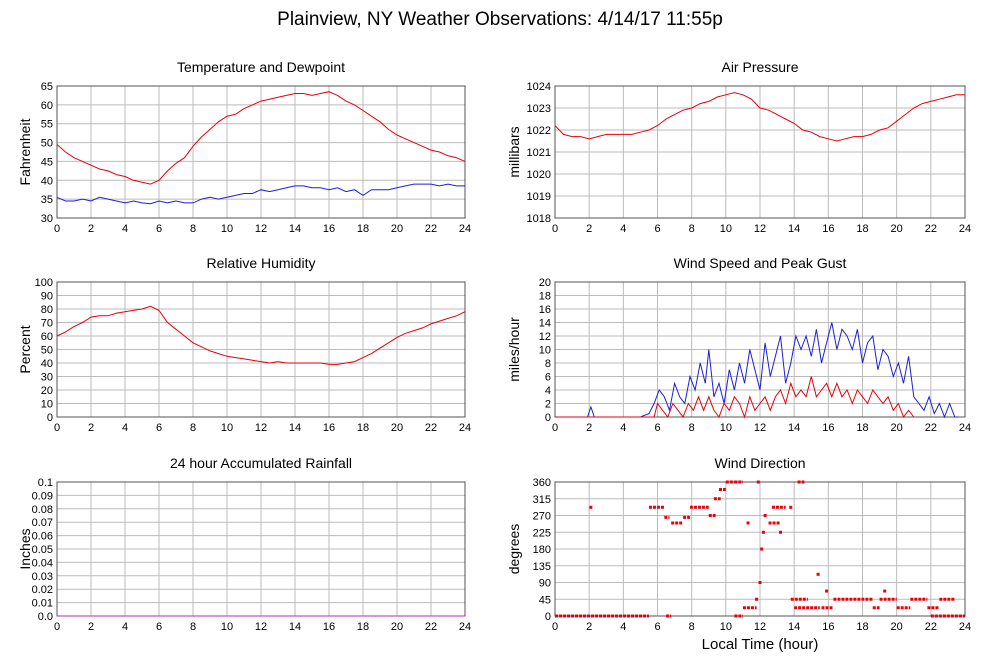  Describe the element at coordinates (542, 517) in the screenshot. I see `chart-6-ytick-label: 270` at that location.